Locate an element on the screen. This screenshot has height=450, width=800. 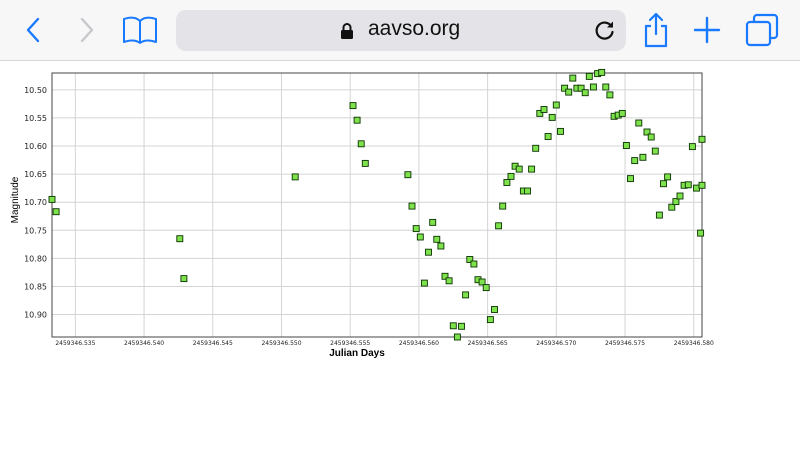
x-tick-label: 2459346.565 is located at coordinates (488, 343).